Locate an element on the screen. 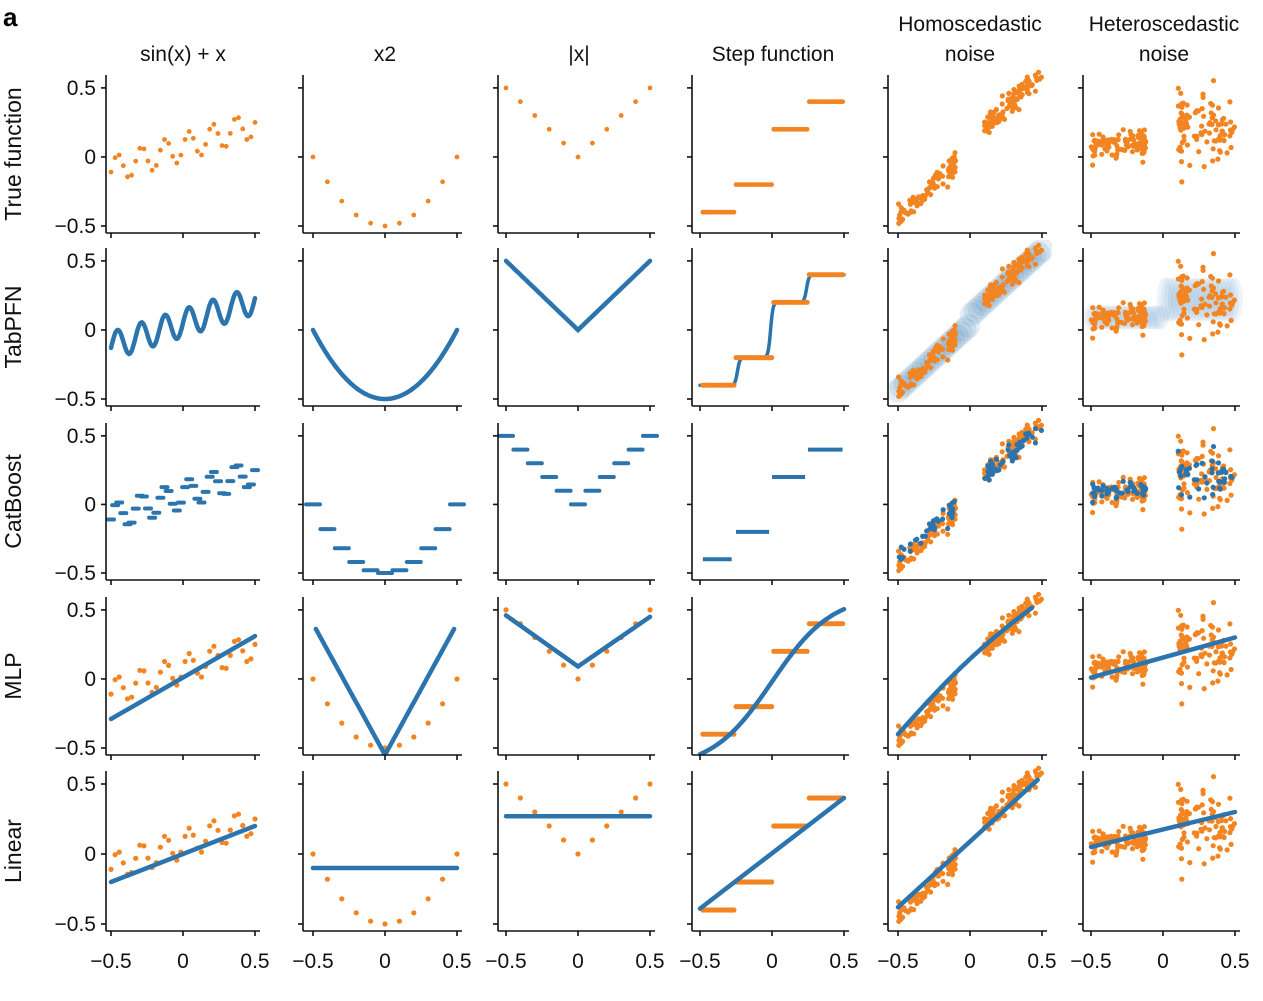 The height and width of the screenshot is (1001, 1263). subplot: 0.5 0 −0.5 is located at coordinates (157, 504).